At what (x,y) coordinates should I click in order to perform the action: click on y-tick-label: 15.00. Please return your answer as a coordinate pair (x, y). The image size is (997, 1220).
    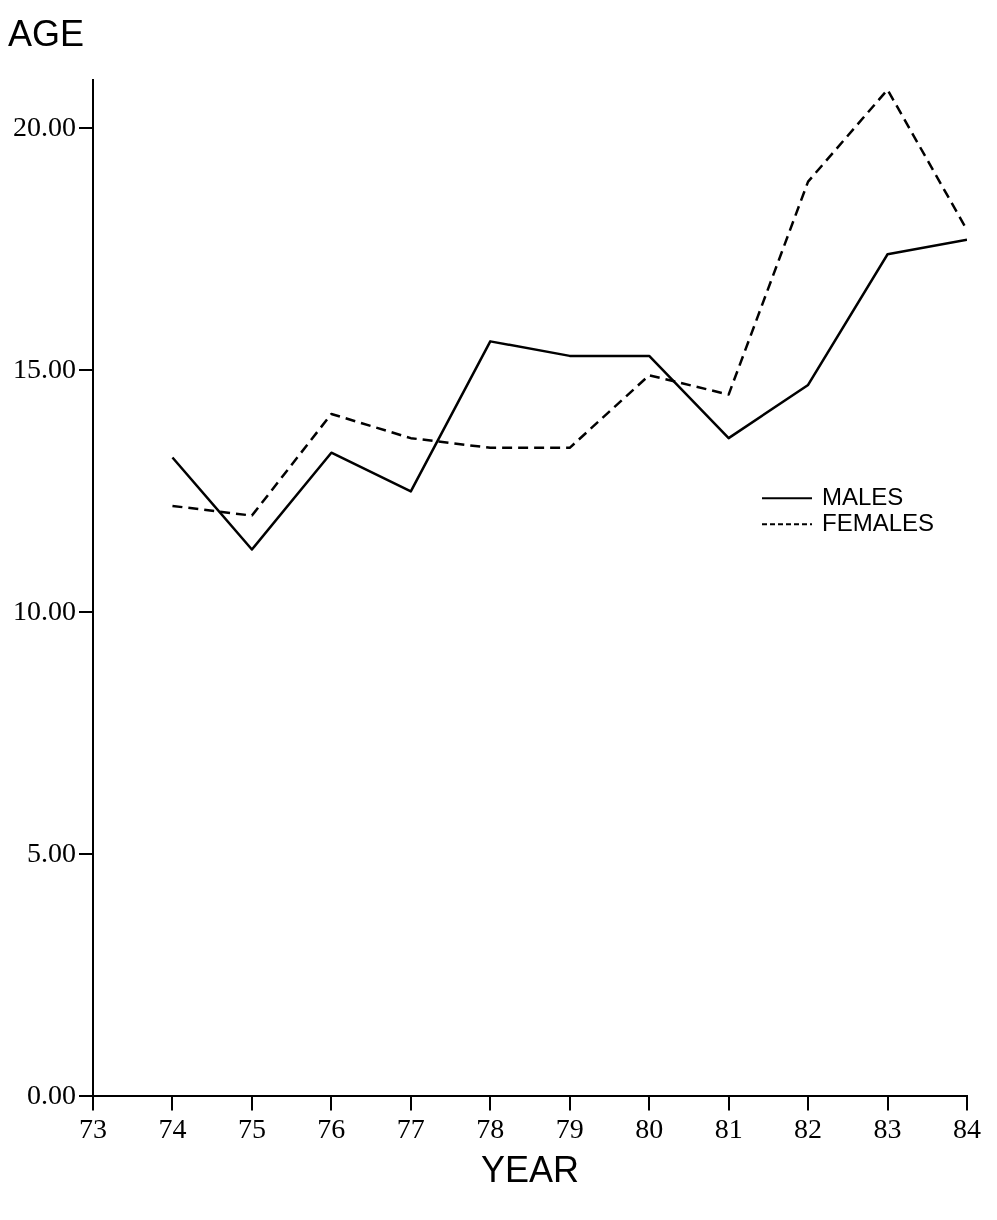
    Looking at the image, I should click on (44, 368).